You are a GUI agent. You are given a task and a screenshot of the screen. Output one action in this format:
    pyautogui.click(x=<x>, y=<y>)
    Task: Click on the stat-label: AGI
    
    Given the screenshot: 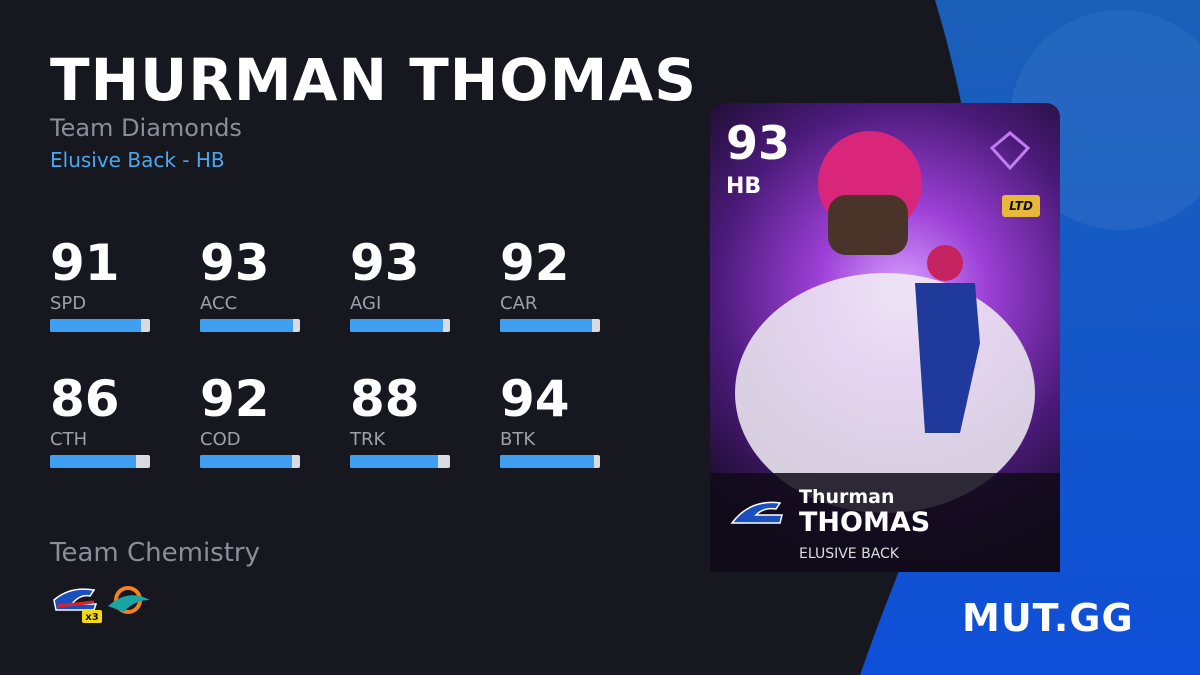 What is the action you would take?
    pyautogui.click(x=366, y=303)
    